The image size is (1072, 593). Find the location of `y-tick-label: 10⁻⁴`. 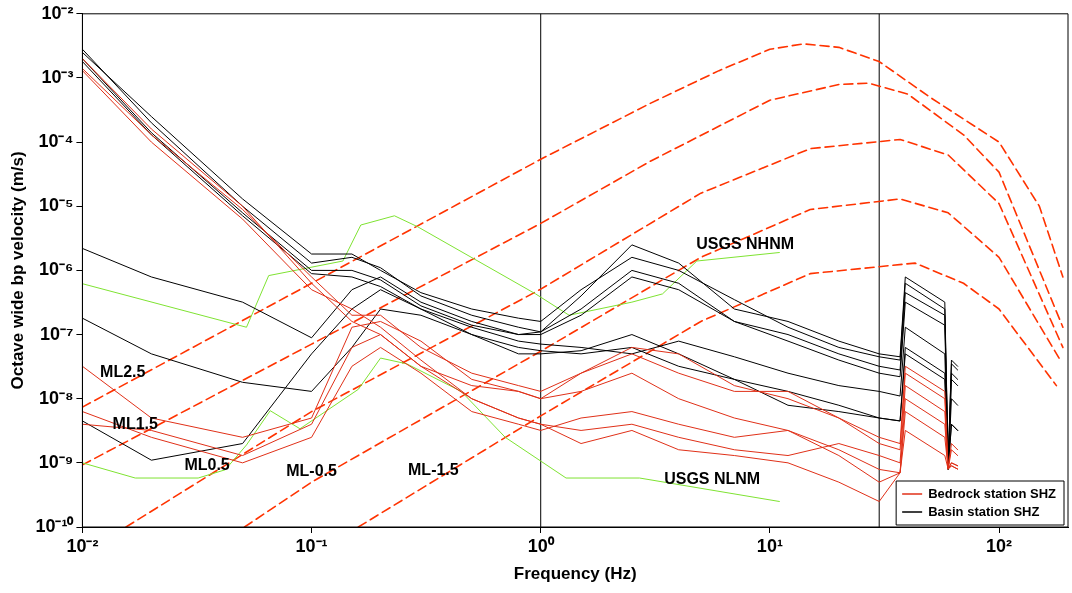

y-tick-label: 10⁻⁴ is located at coordinates (56, 141).